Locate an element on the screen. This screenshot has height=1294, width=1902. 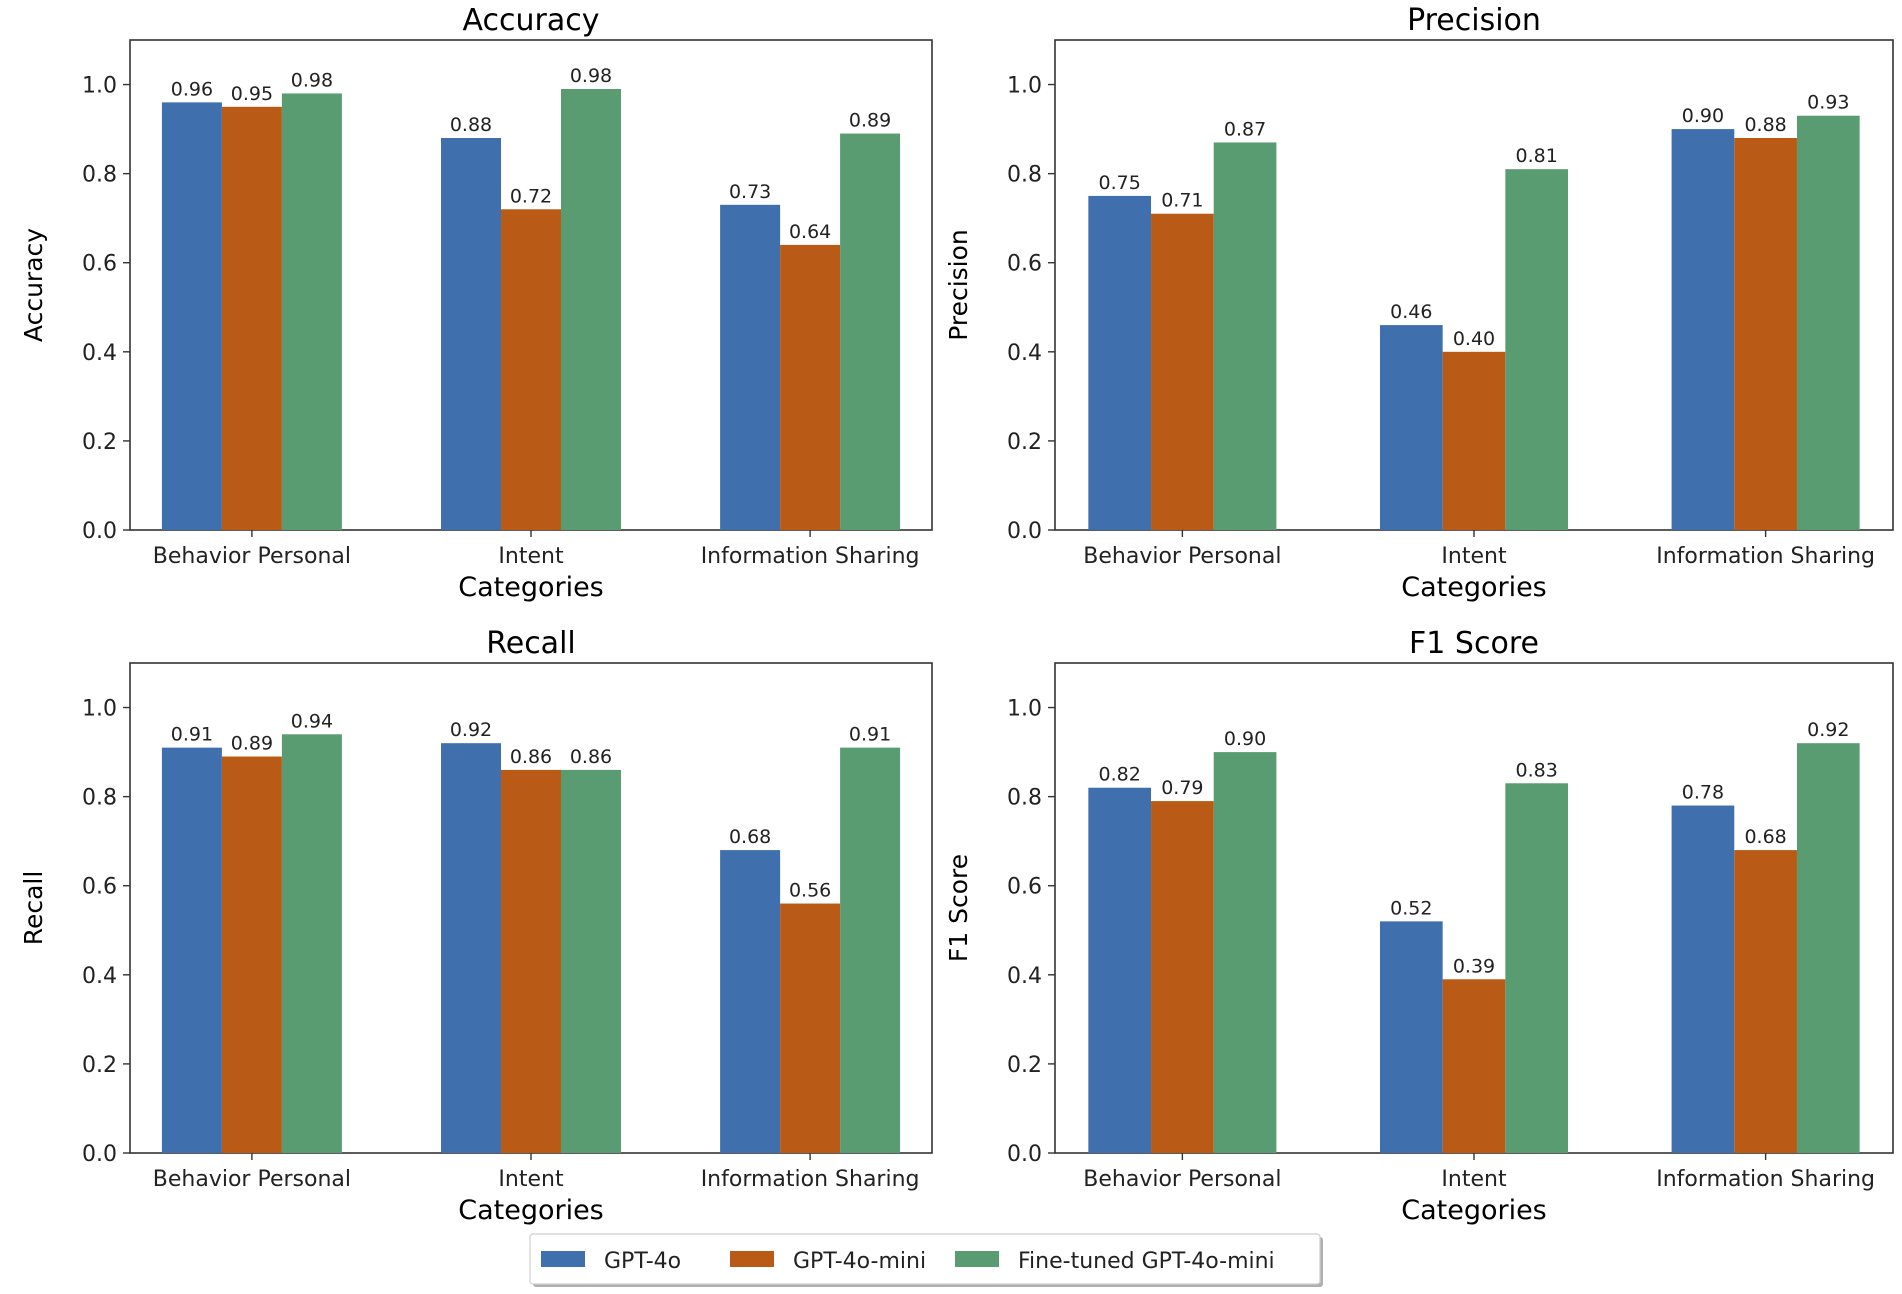
f1-score-bar-gpt-4o-behavior-personal is located at coordinates (1120, 970).